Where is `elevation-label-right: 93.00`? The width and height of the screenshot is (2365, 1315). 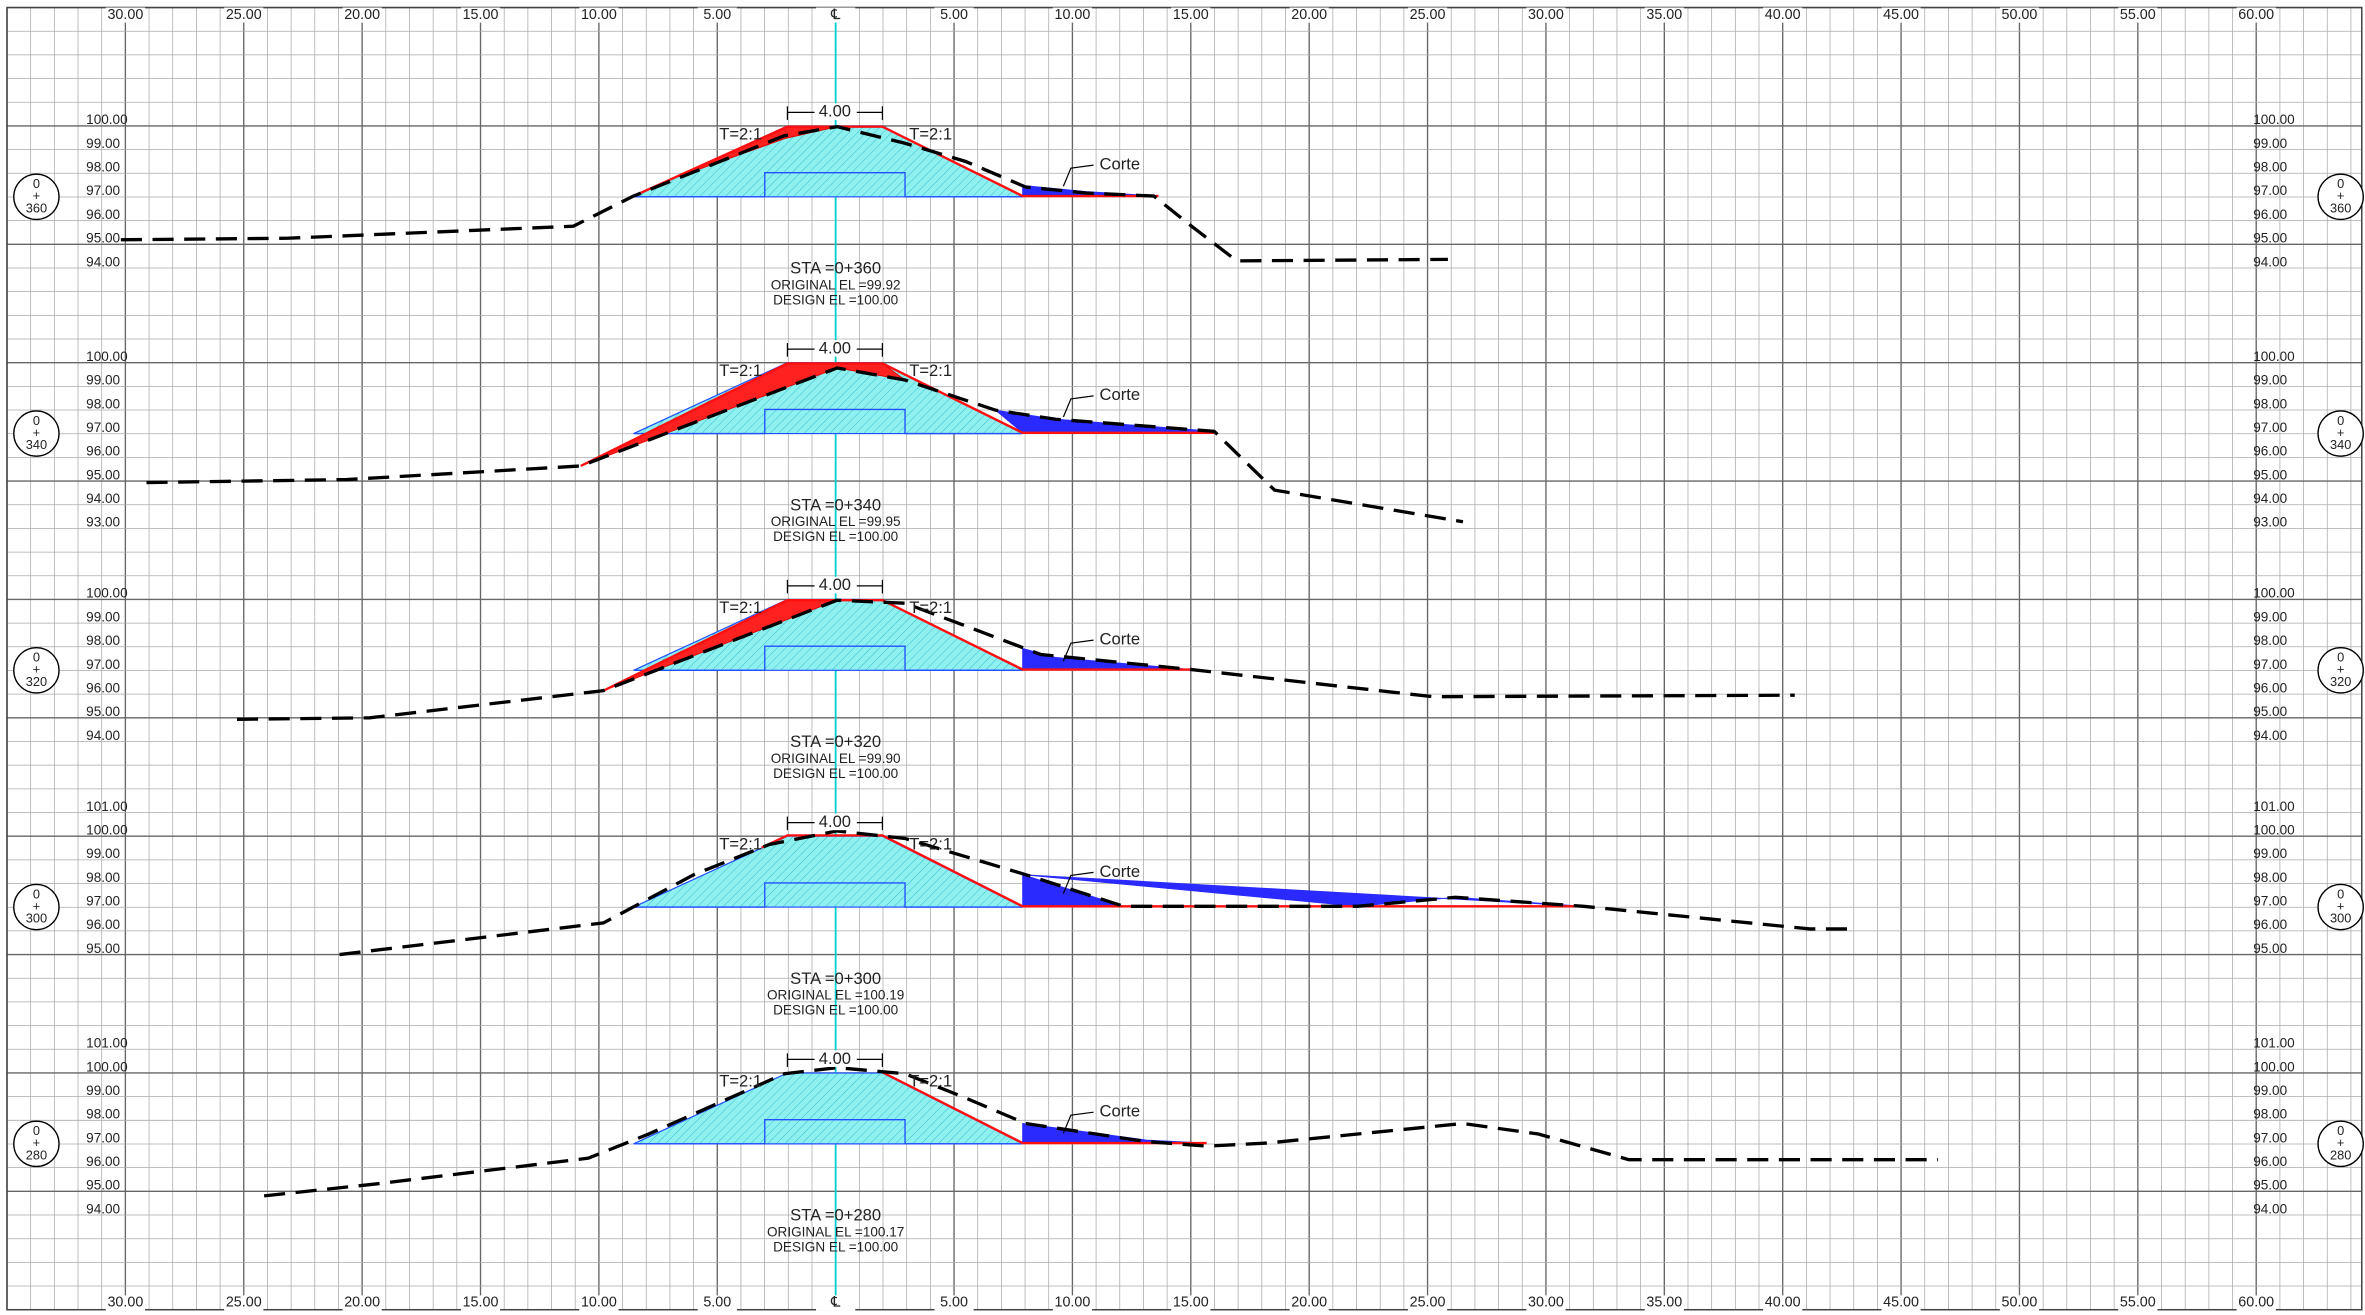
elevation-label-right: 93.00 is located at coordinates (2270, 522).